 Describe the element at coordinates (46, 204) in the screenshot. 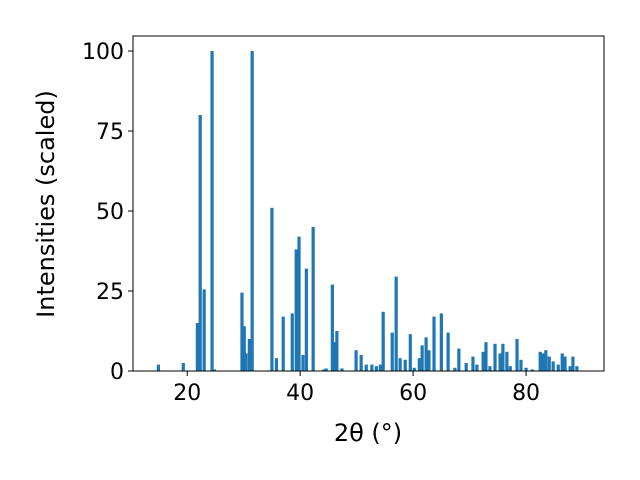

I see `y-axis-label: Intensities (scaled)` at that location.